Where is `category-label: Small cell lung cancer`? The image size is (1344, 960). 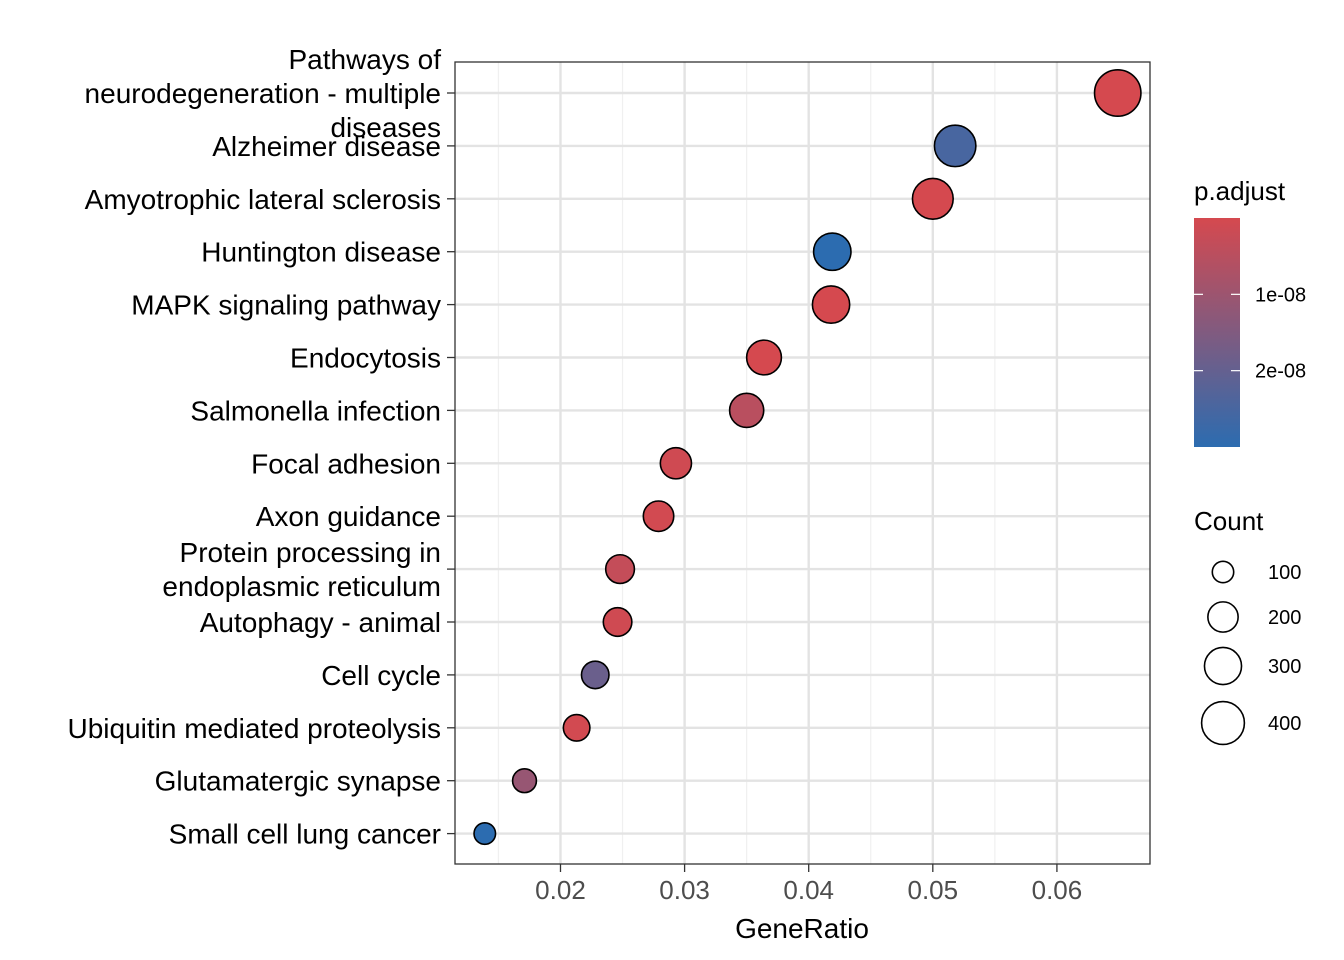 category-label: Small cell lung cancer is located at coordinates (305, 834).